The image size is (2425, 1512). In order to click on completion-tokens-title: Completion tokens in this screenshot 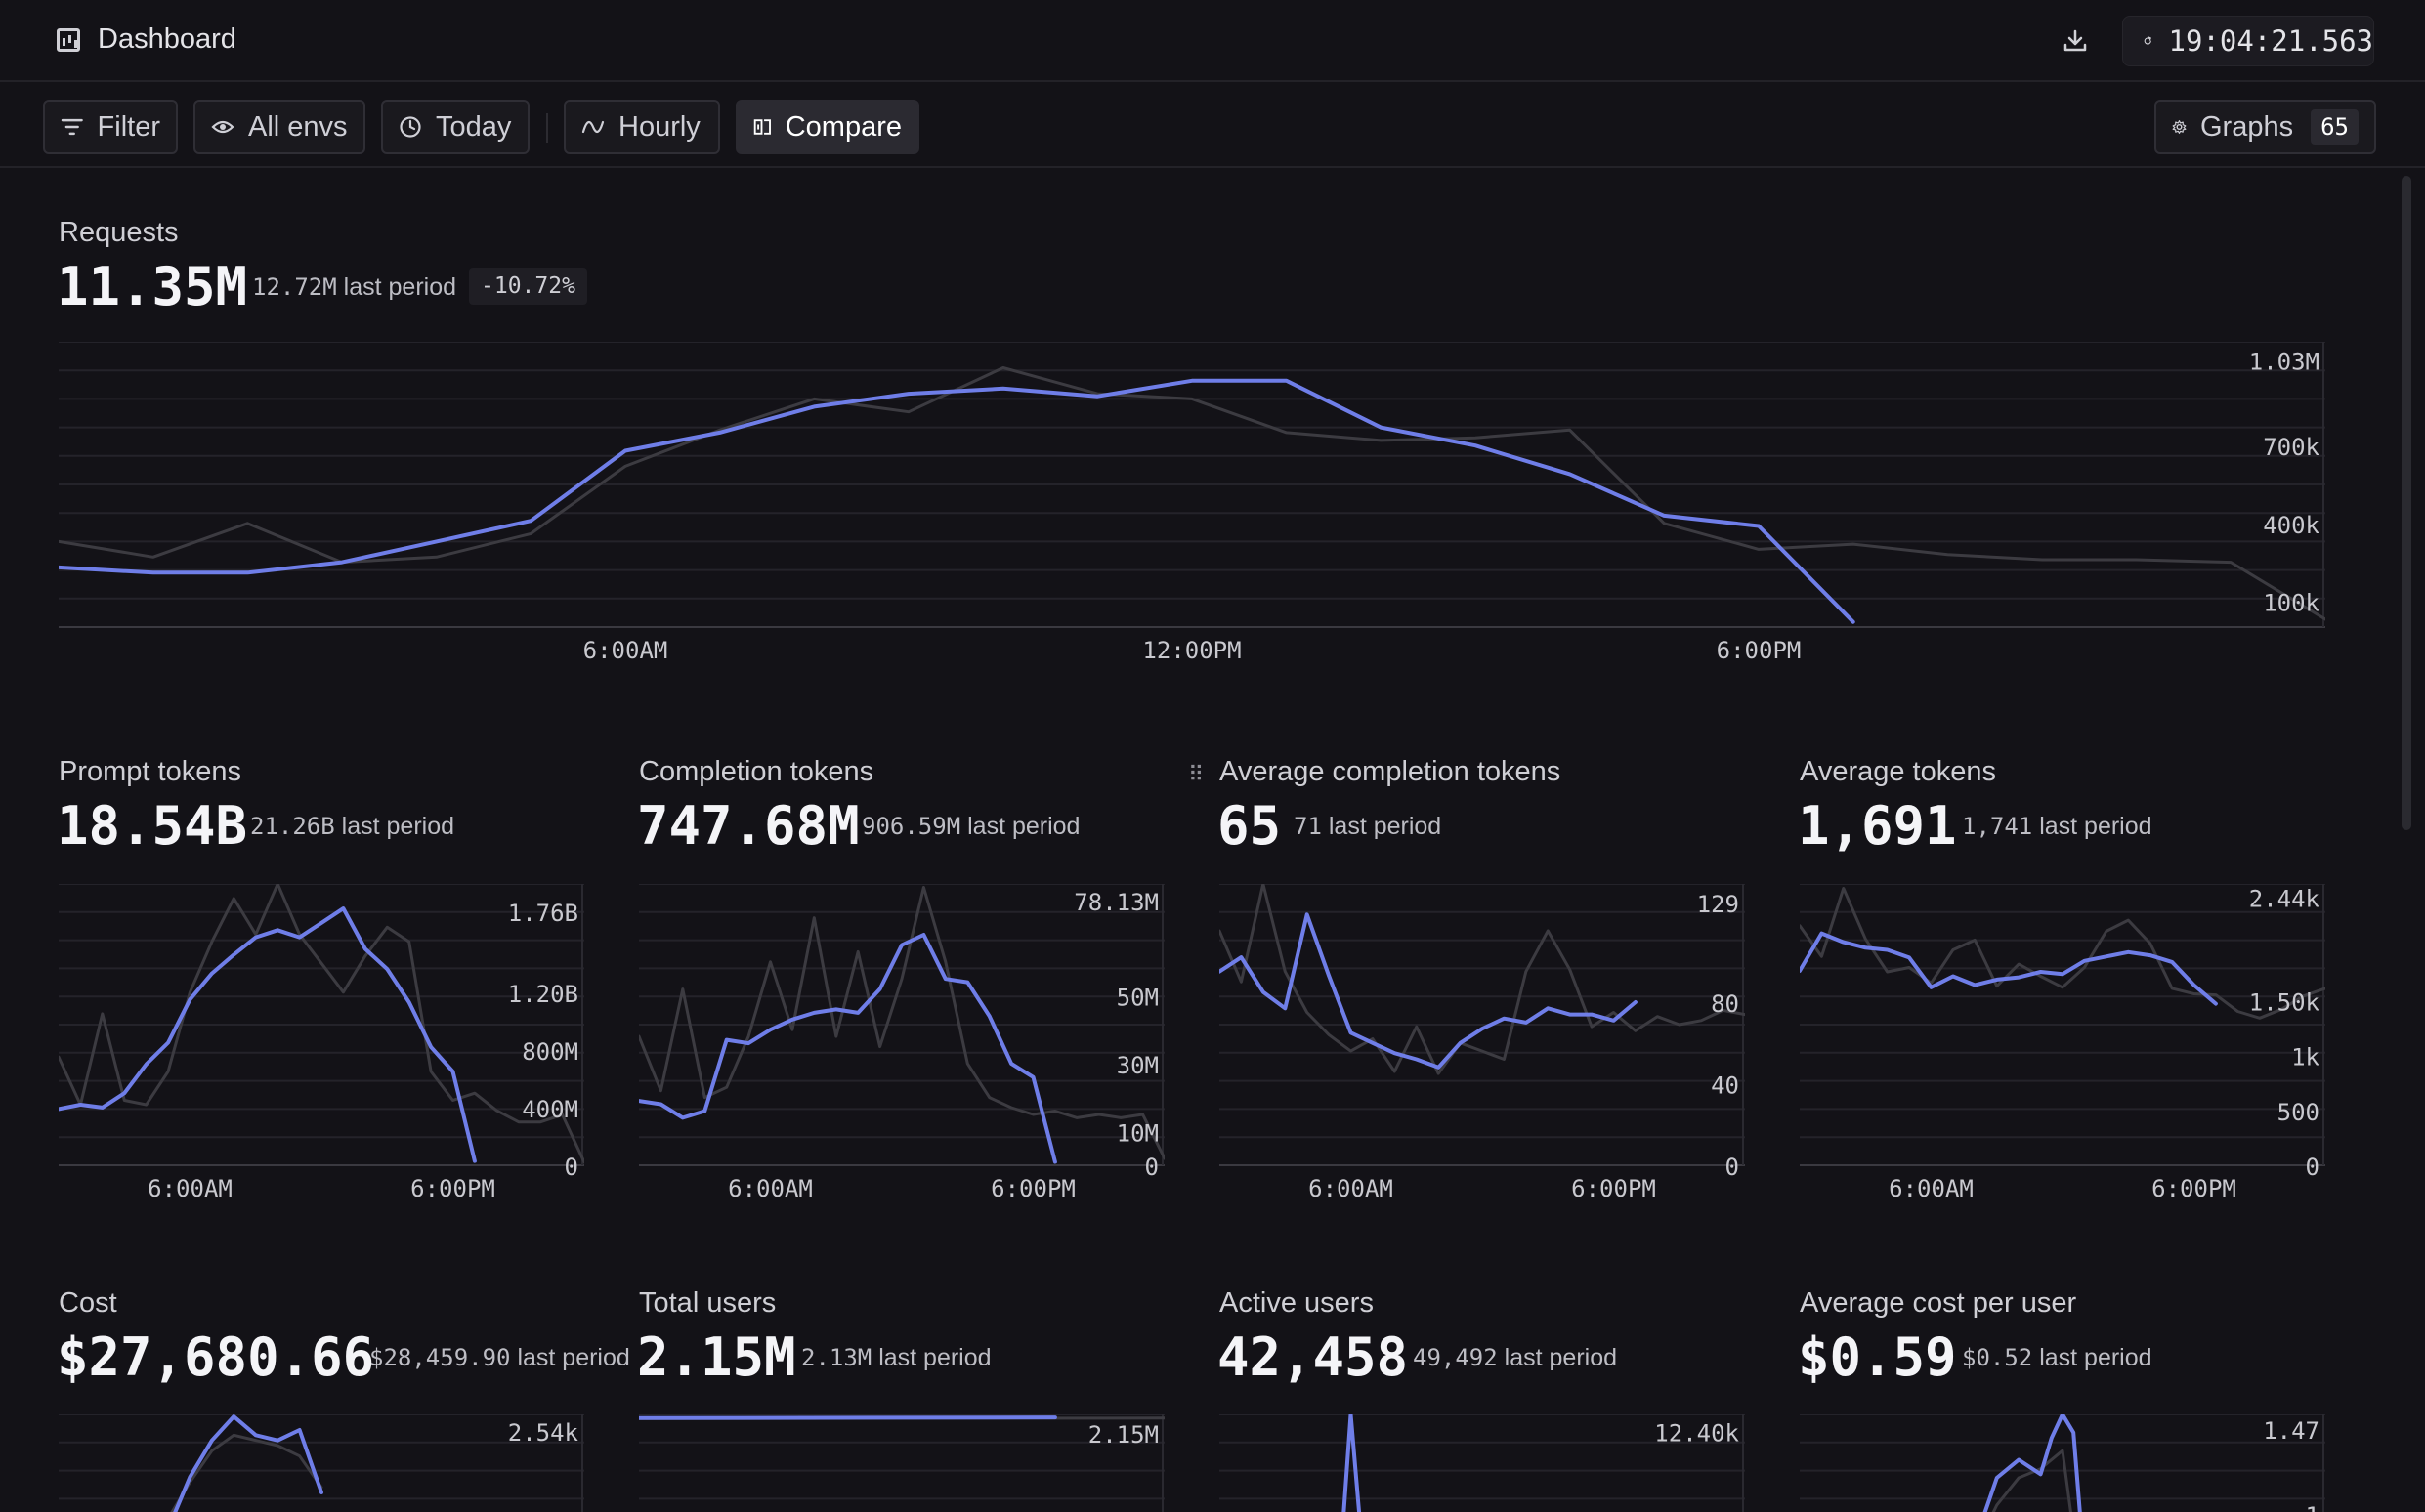, I will do `click(757, 771)`.